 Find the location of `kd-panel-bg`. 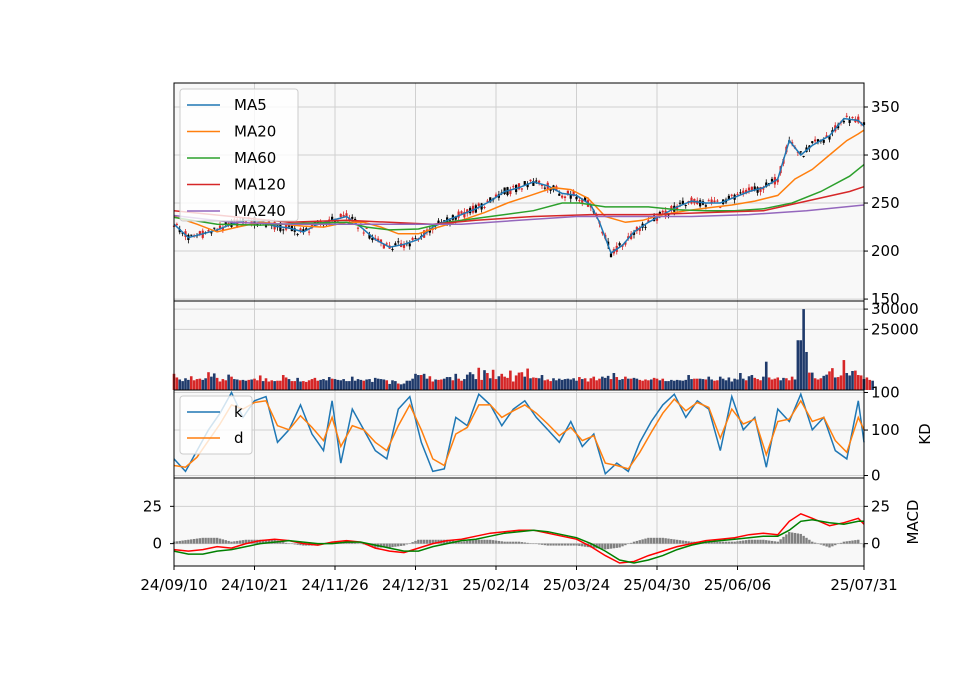

kd-panel-bg is located at coordinates (519, 434).